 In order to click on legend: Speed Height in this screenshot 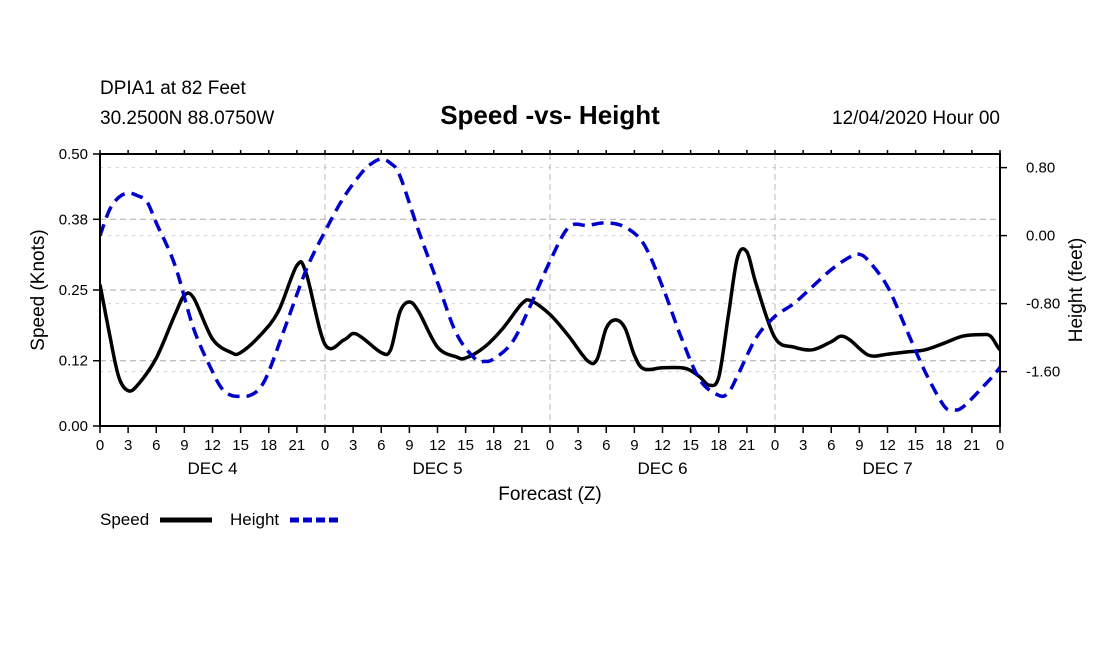, I will do `click(221, 519)`.